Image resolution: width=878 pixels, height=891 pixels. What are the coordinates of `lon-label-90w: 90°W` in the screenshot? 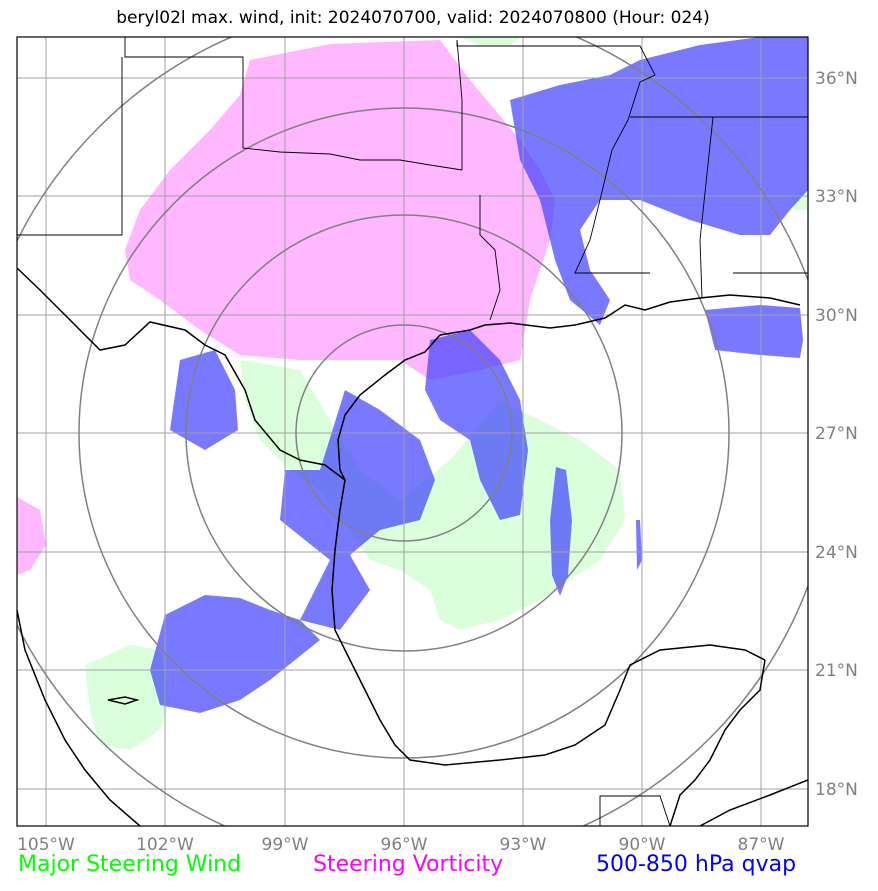 It's located at (642, 845).